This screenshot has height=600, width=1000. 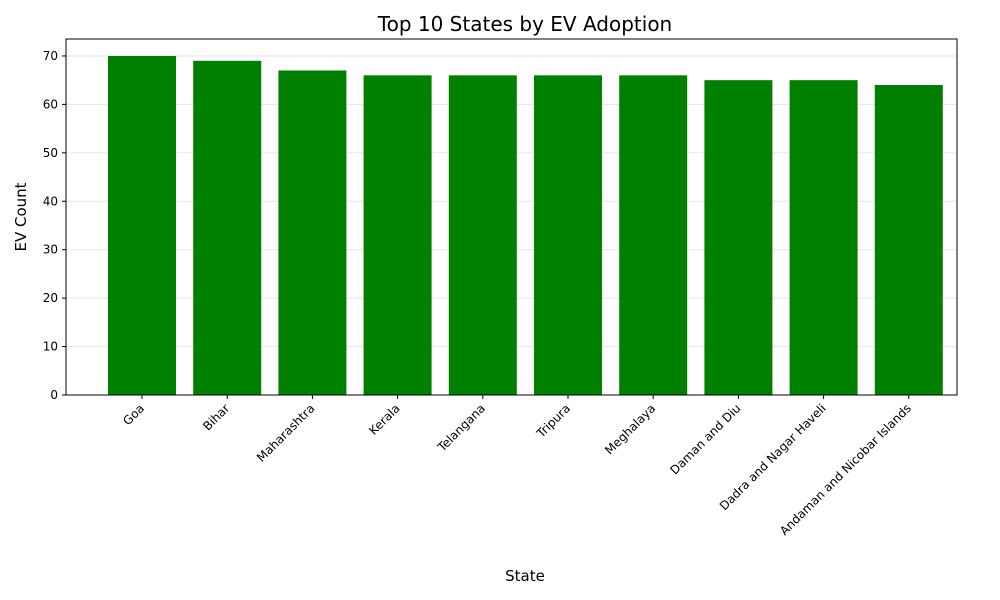 What do you see at coordinates (50, 347) in the screenshot?
I see `y-tick-label: 10` at bounding box center [50, 347].